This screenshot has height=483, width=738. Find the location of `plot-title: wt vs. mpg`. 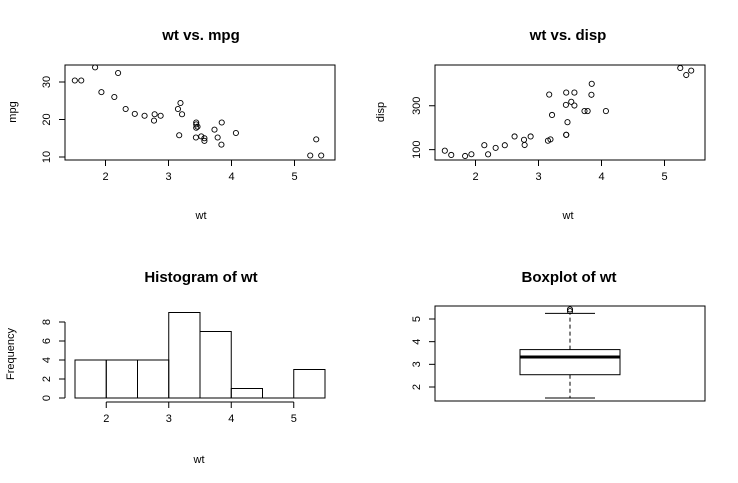

plot-title: wt vs. mpg is located at coordinates (200, 35).